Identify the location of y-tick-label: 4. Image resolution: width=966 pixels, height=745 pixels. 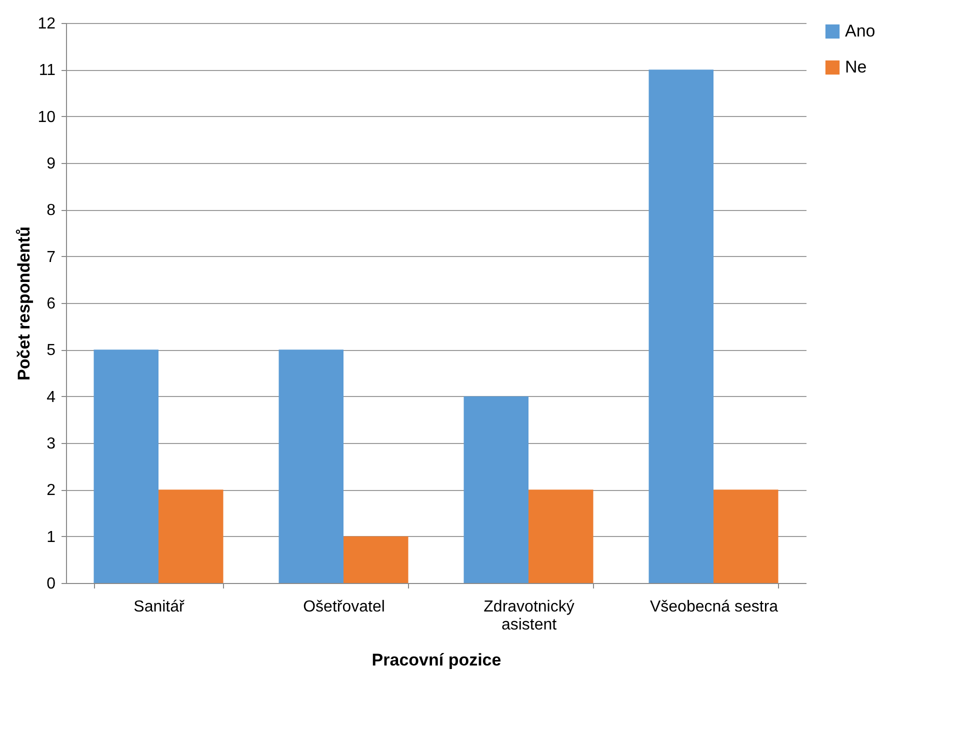
(51, 397).